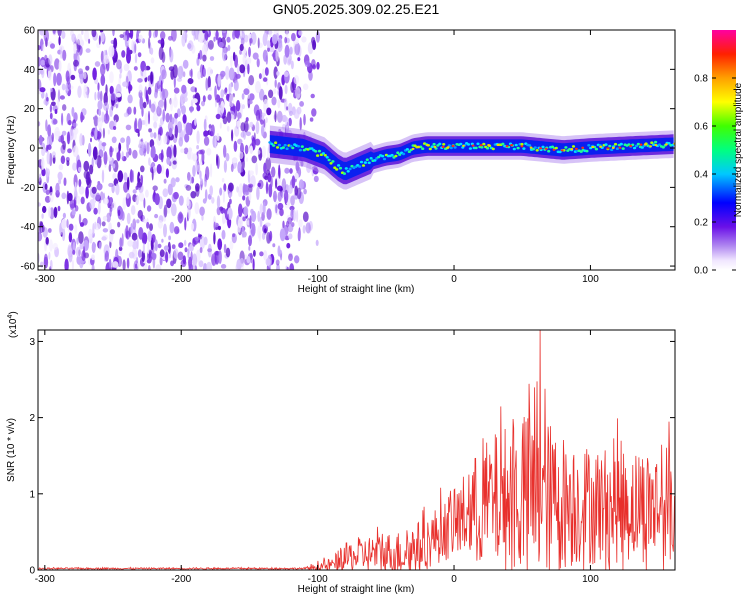 Image resolution: width=750 pixels, height=600 pixels. What do you see at coordinates (32, 149) in the screenshot?
I see `y-tick-label: 0` at bounding box center [32, 149].